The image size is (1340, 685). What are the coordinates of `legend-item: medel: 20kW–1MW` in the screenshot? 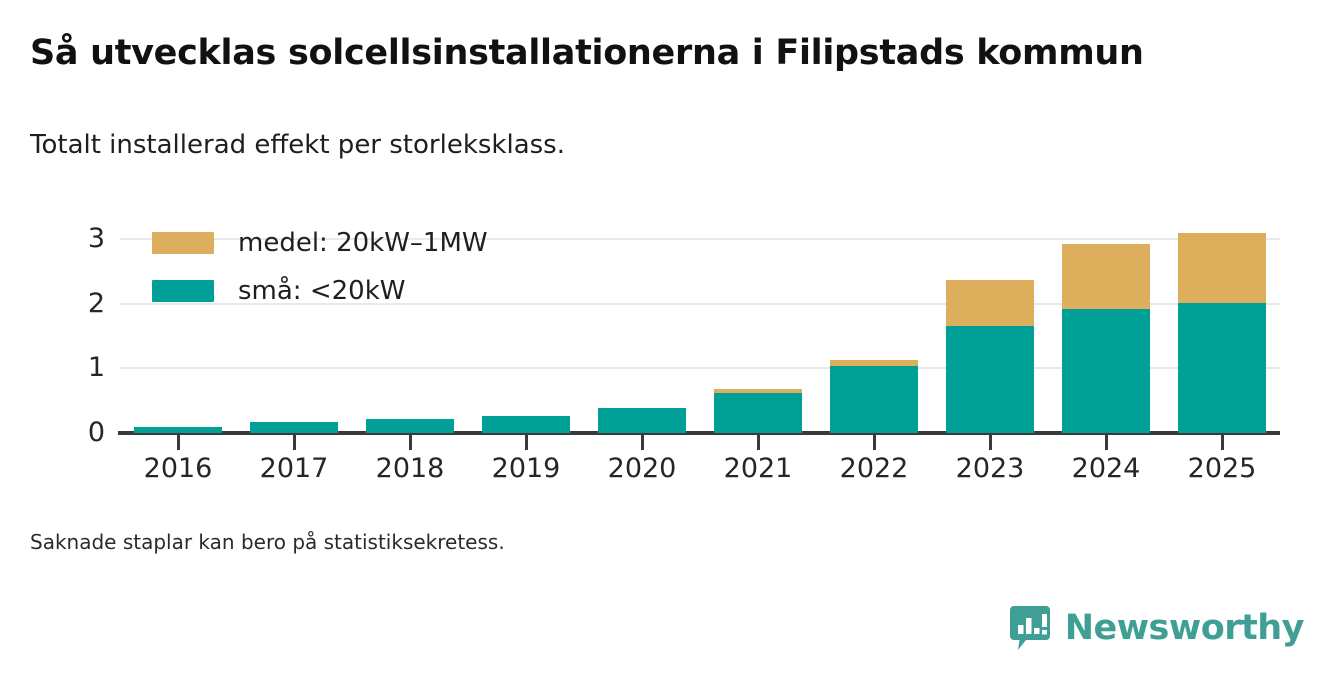 It's located at (320, 243).